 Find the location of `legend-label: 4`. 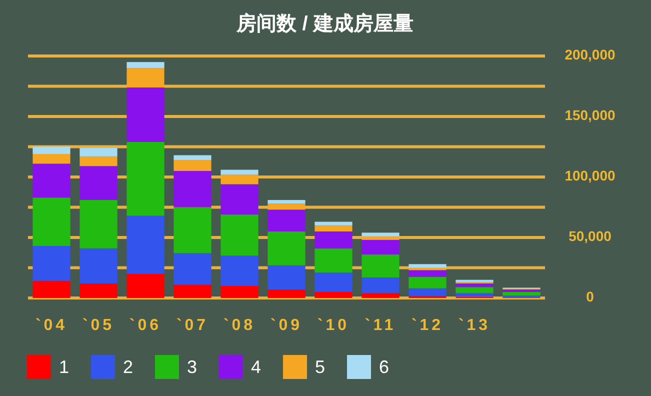

legend-label: 4 is located at coordinates (256, 366).